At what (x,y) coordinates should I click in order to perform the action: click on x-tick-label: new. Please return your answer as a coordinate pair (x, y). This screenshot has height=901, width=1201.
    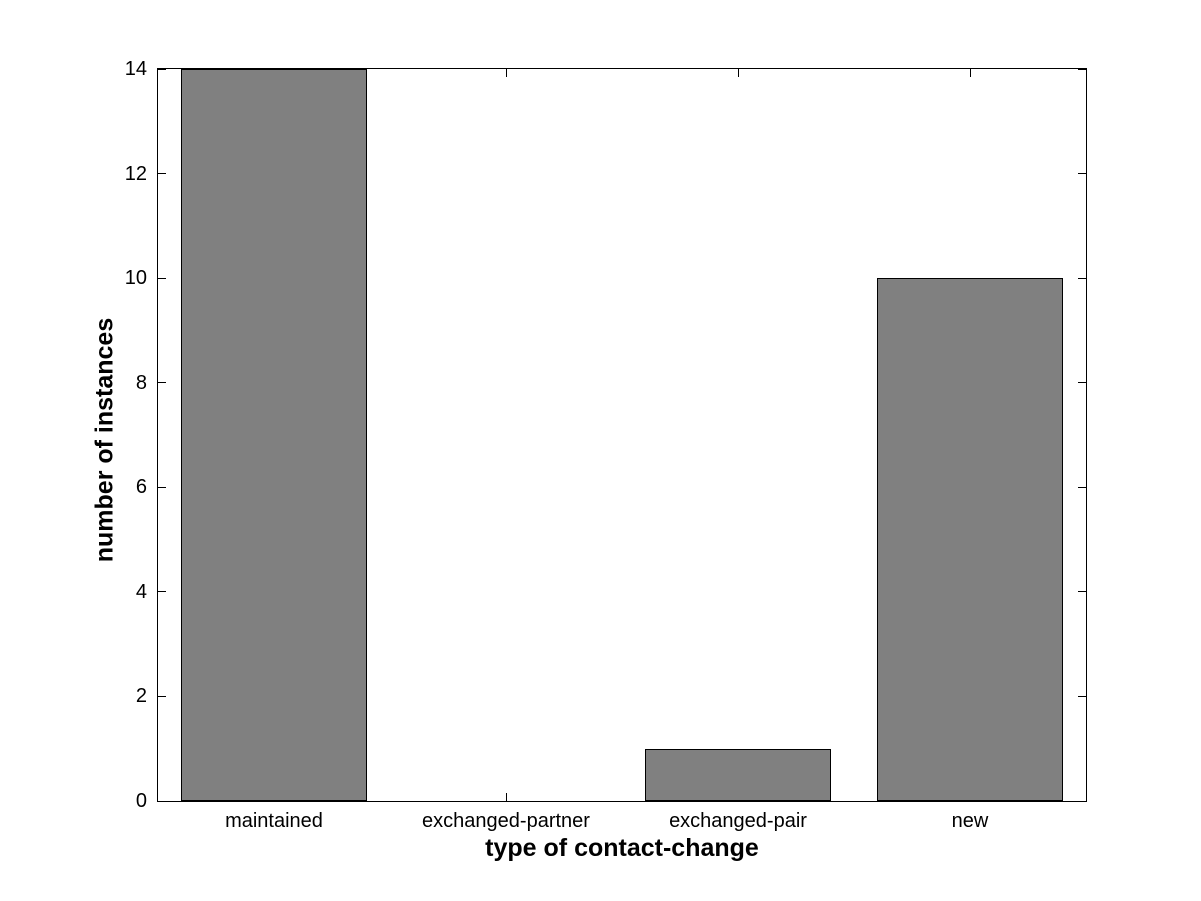
    Looking at the image, I should click on (970, 821).